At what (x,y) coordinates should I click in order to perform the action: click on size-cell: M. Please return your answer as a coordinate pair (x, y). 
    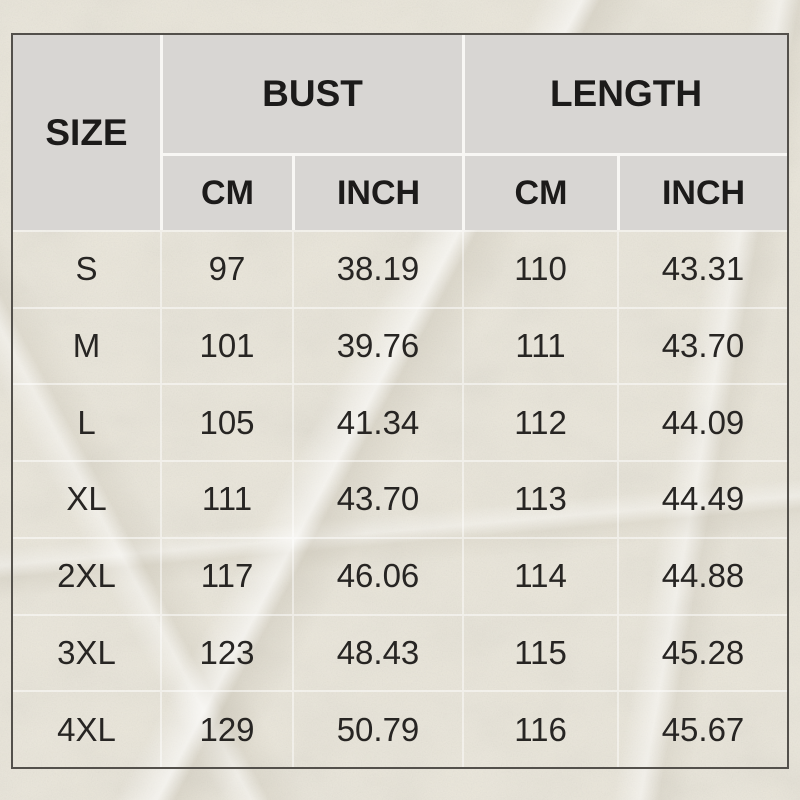
    Looking at the image, I should click on (86, 345).